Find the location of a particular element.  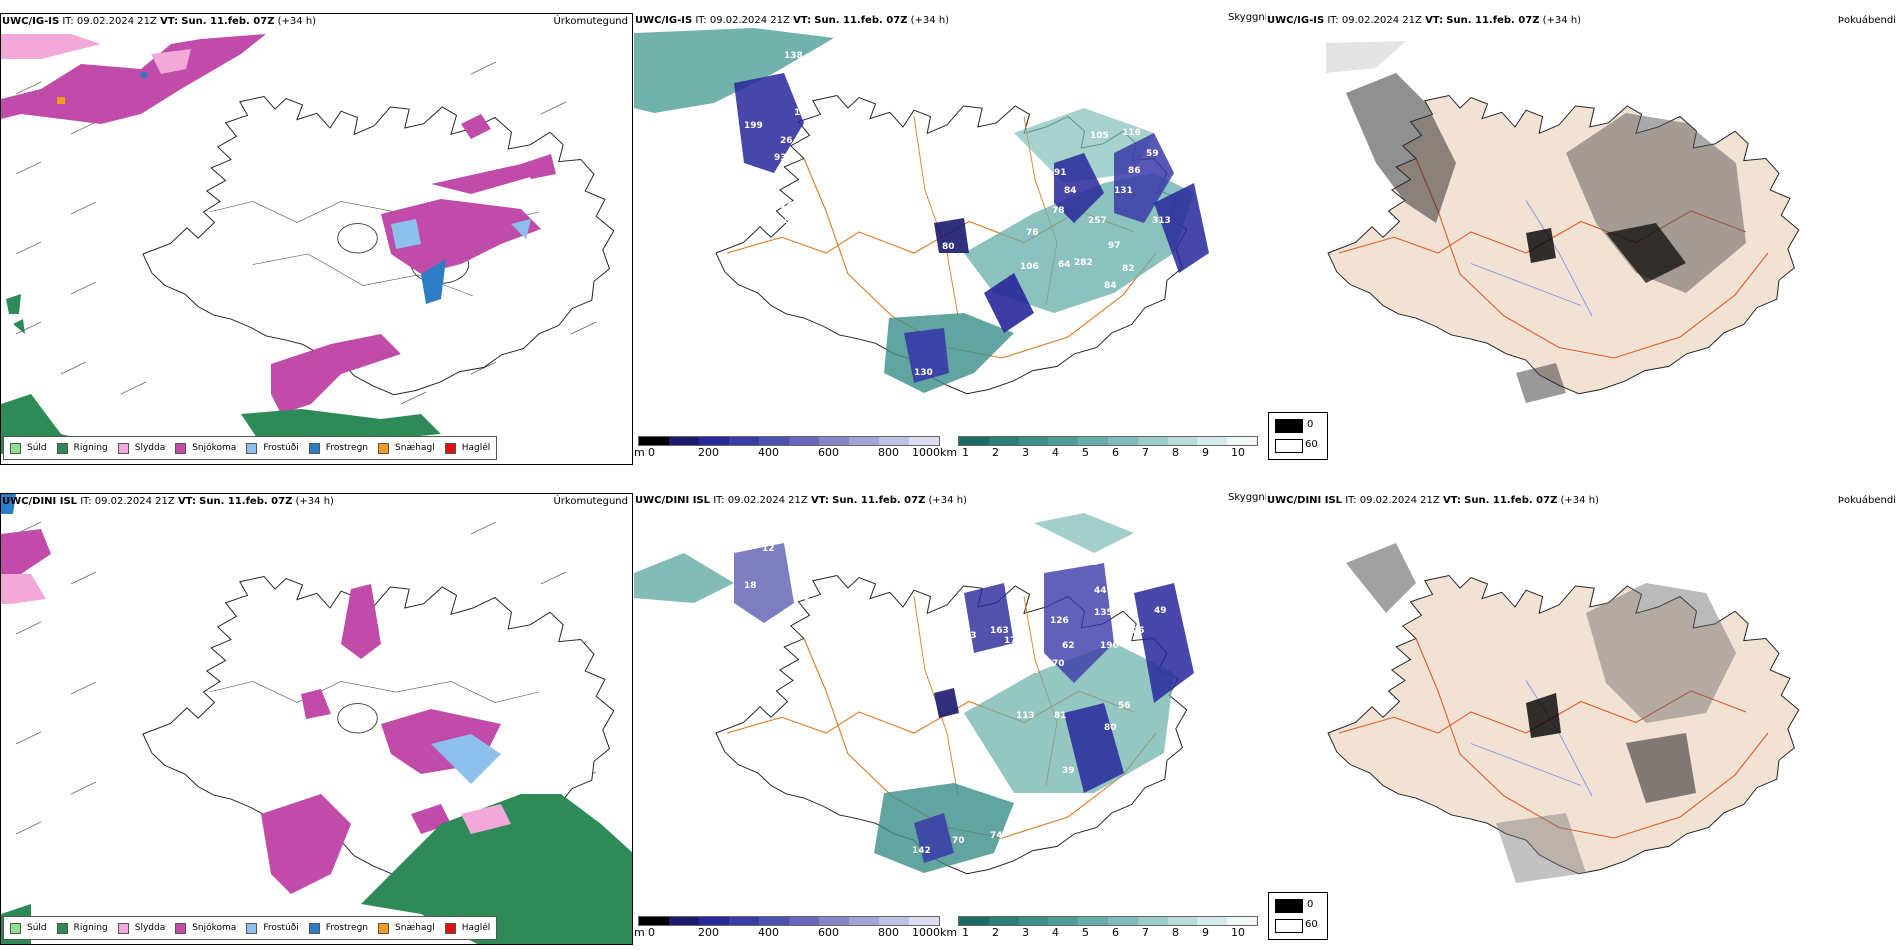

vis-label: 12 is located at coordinates (768, 549).